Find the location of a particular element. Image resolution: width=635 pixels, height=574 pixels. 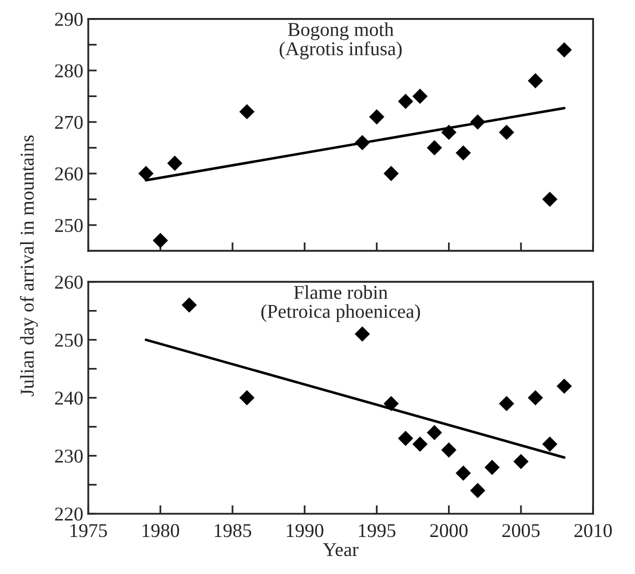

x-axis-title: Year is located at coordinates (340, 549).